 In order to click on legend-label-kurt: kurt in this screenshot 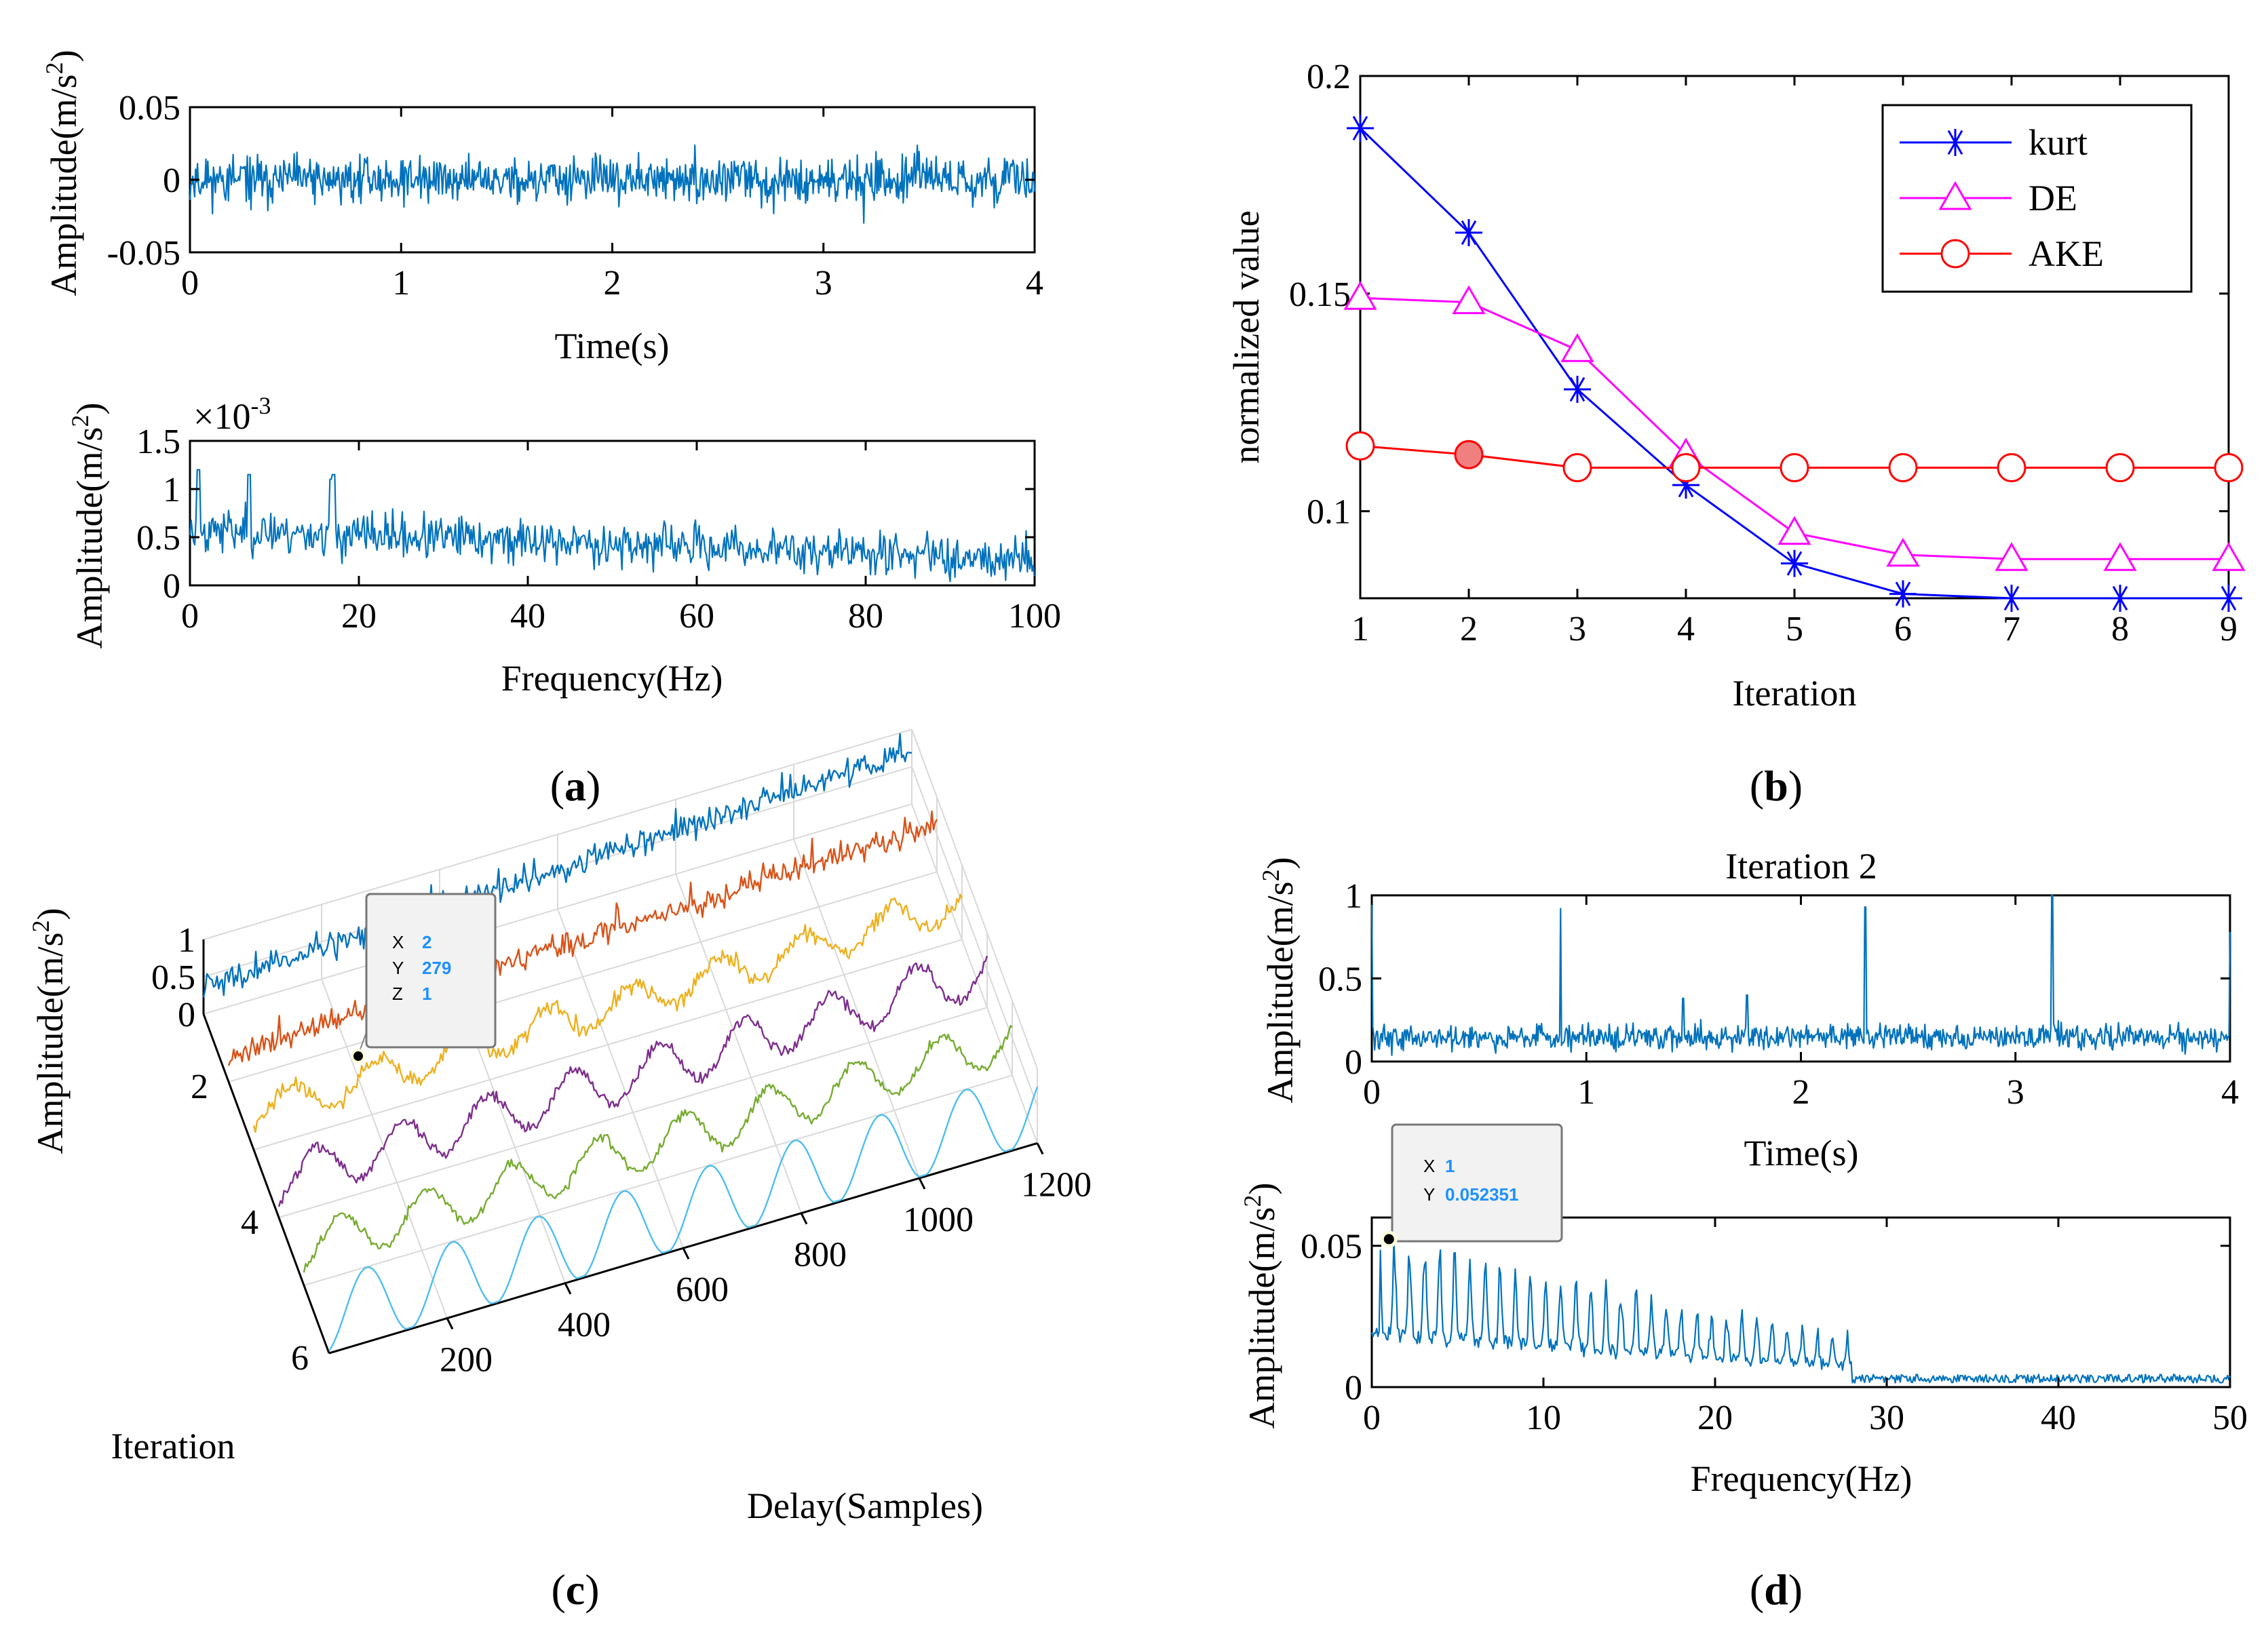, I will do `click(2058, 142)`.